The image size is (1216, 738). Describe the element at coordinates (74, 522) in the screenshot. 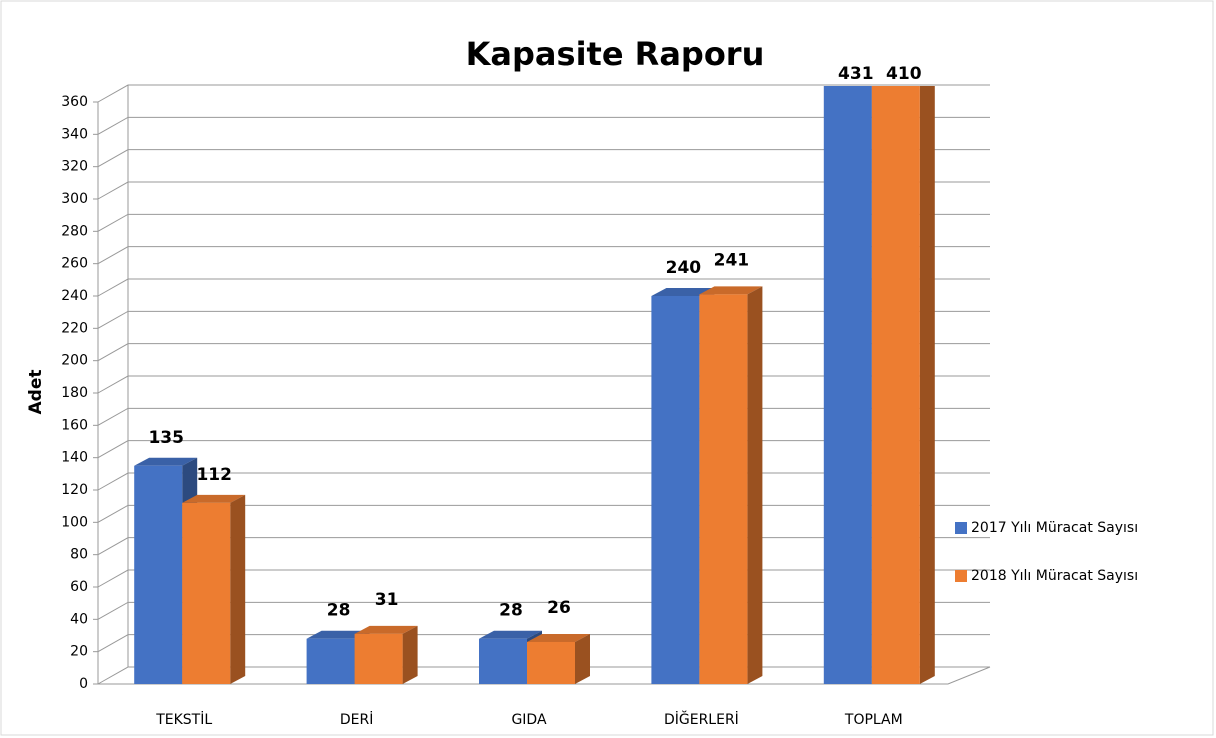

I see `y-tick-label: 100` at that location.